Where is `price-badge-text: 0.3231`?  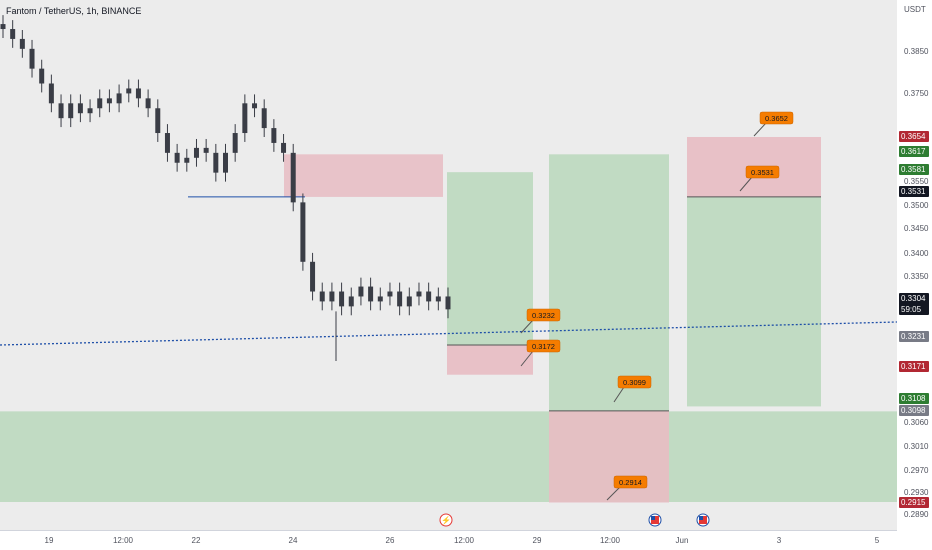 price-badge-text: 0.3231 is located at coordinates (913, 336).